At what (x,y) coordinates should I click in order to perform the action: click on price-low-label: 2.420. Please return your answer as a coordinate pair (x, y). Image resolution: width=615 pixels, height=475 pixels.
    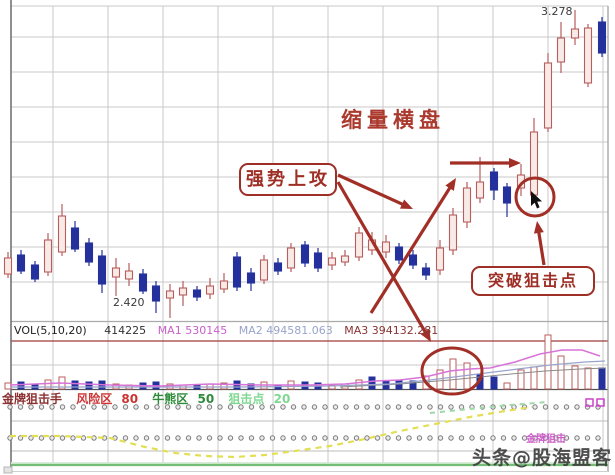
    Looking at the image, I should click on (129, 302).